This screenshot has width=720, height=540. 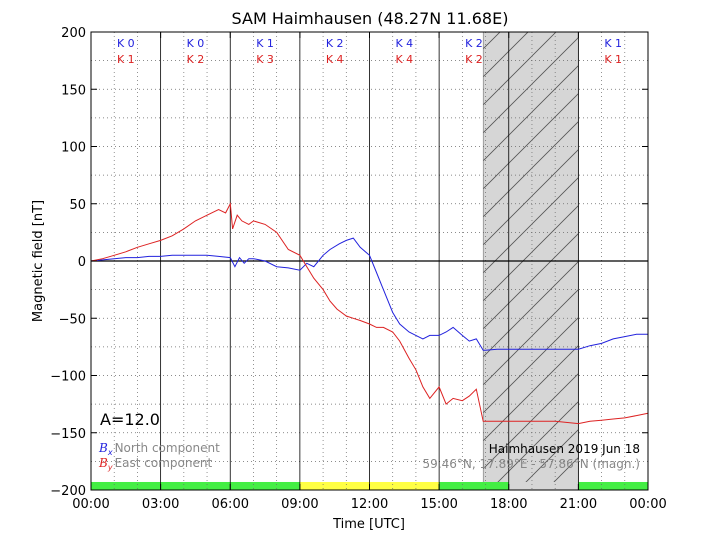 I want to click on coordinate-note: 59.46°N, 17.89°E - 57.86°N (magn.), so click(x=531, y=464).